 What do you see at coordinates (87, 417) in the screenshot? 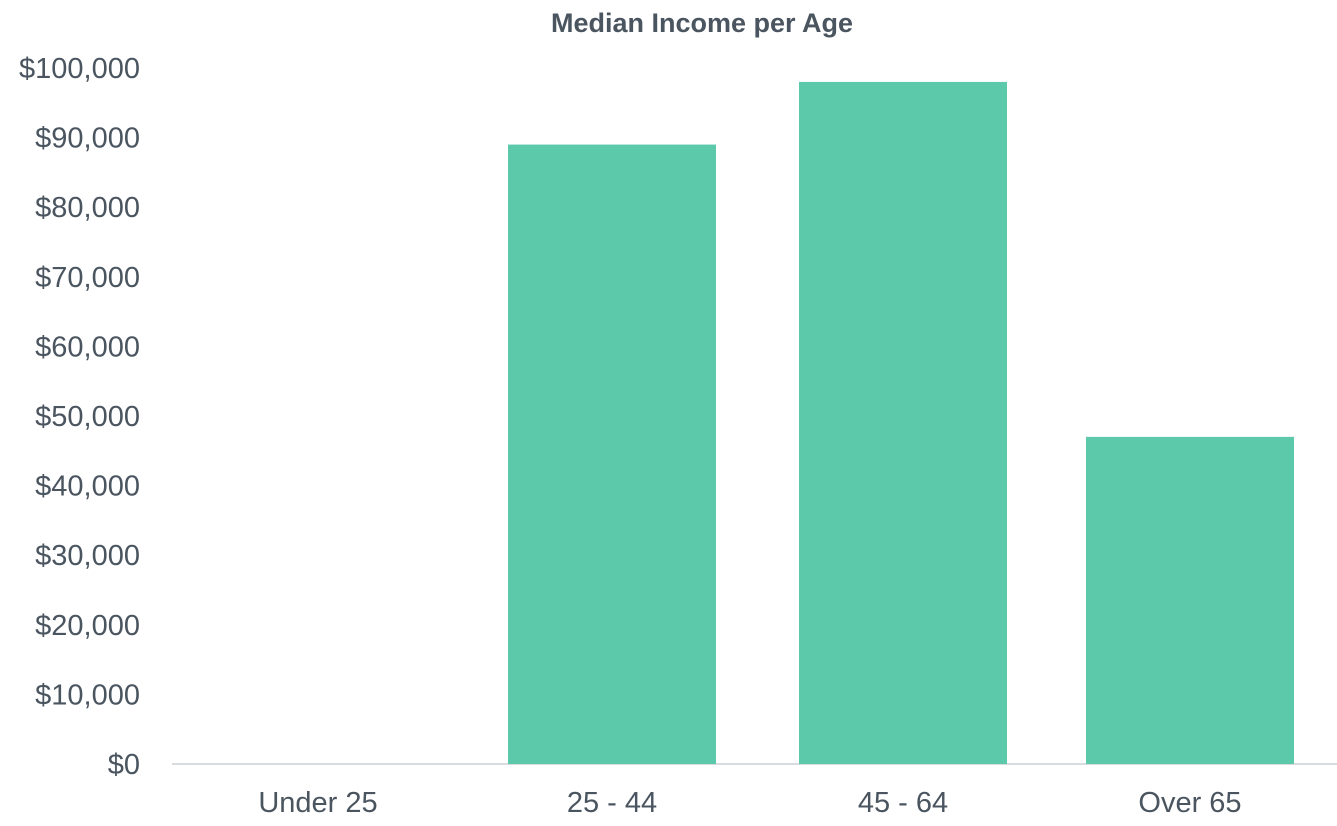
I see `y-tick-label: $50,000` at bounding box center [87, 417].